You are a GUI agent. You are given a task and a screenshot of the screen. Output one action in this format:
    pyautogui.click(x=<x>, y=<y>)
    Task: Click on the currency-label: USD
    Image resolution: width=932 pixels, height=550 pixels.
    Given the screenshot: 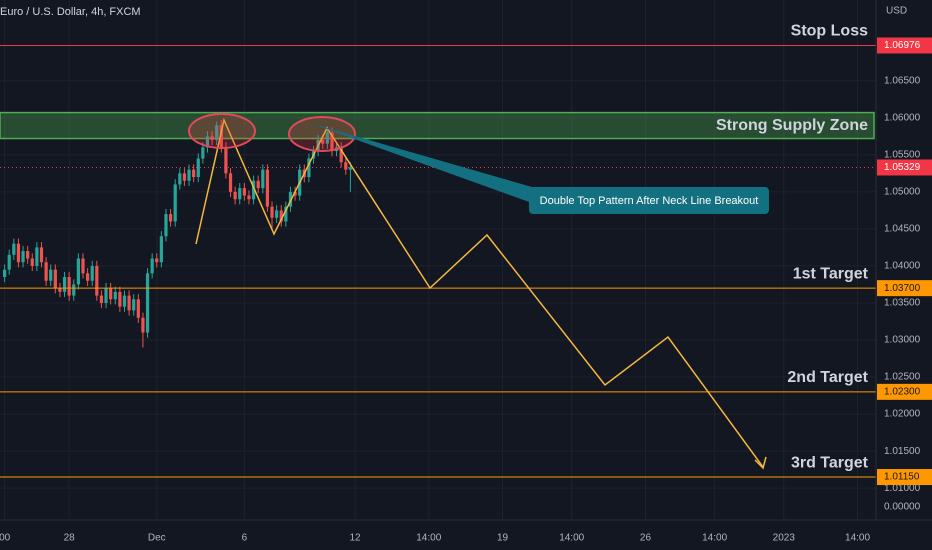 What is the action you would take?
    pyautogui.click(x=896, y=11)
    